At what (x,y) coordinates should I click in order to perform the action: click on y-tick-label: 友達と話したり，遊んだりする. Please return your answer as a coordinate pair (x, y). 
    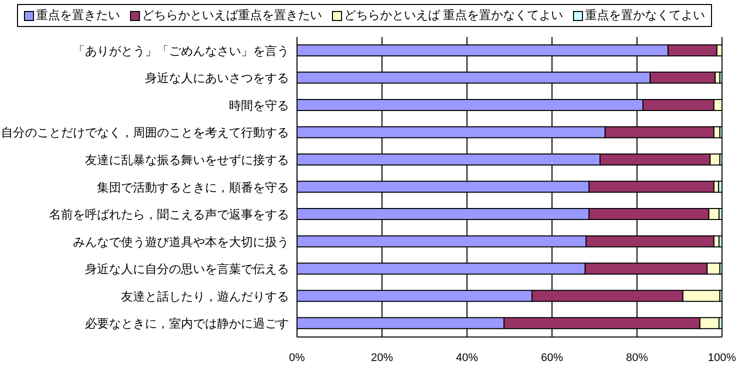
    Looking at the image, I should click on (205, 296).